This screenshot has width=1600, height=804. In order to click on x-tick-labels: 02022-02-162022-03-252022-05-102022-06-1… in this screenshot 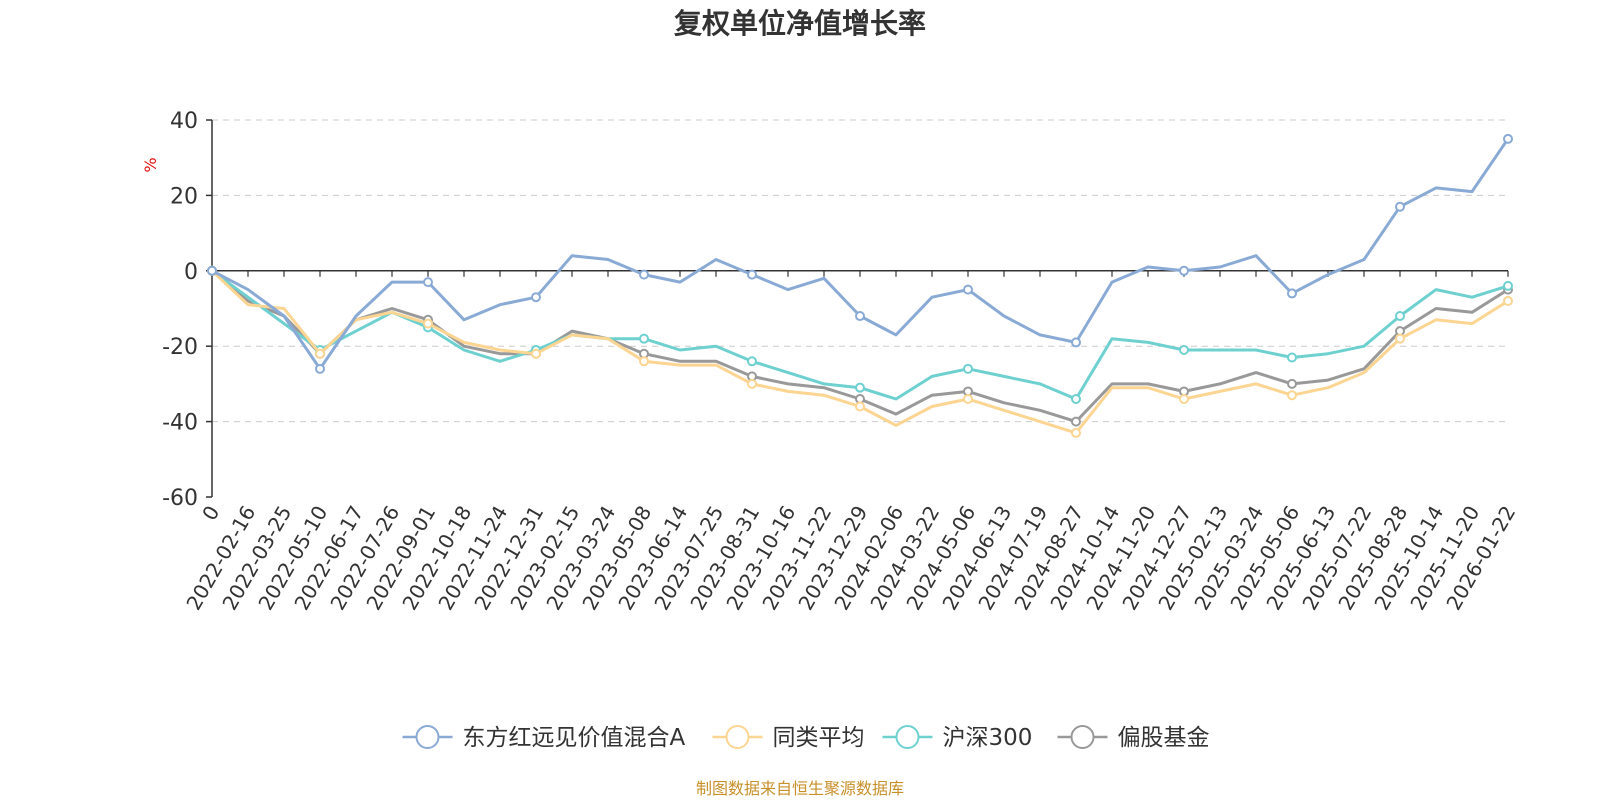, I will do `click(850, 558)`.